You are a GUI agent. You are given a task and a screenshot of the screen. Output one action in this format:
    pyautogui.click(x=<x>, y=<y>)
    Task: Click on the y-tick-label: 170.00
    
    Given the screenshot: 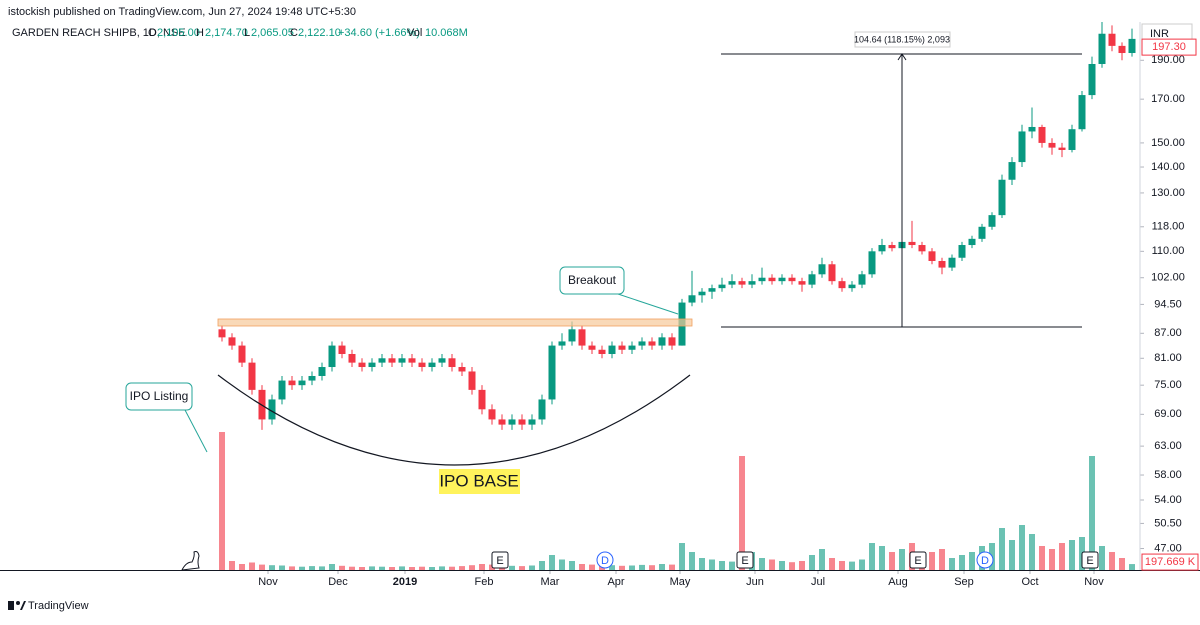 What is the action you would take?
    pyautogui.click(x=1168, y=99)
    